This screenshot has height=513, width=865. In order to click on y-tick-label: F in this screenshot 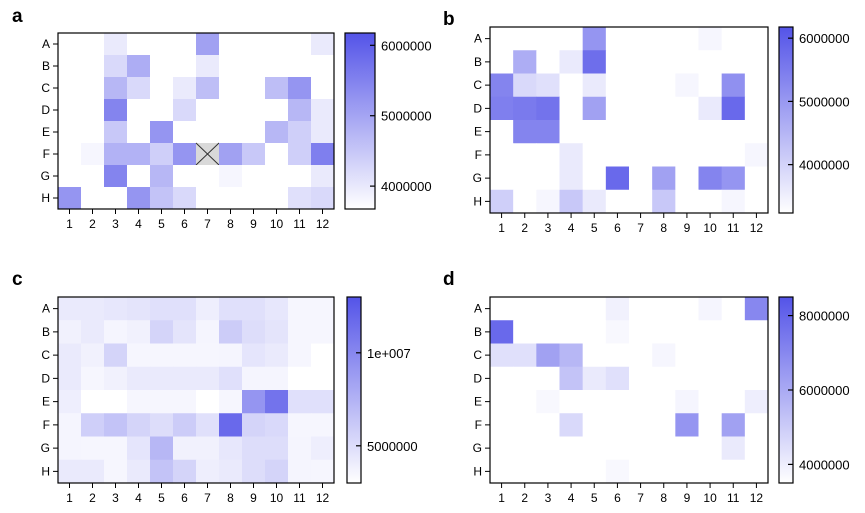, I will do `click(46, 154)`.